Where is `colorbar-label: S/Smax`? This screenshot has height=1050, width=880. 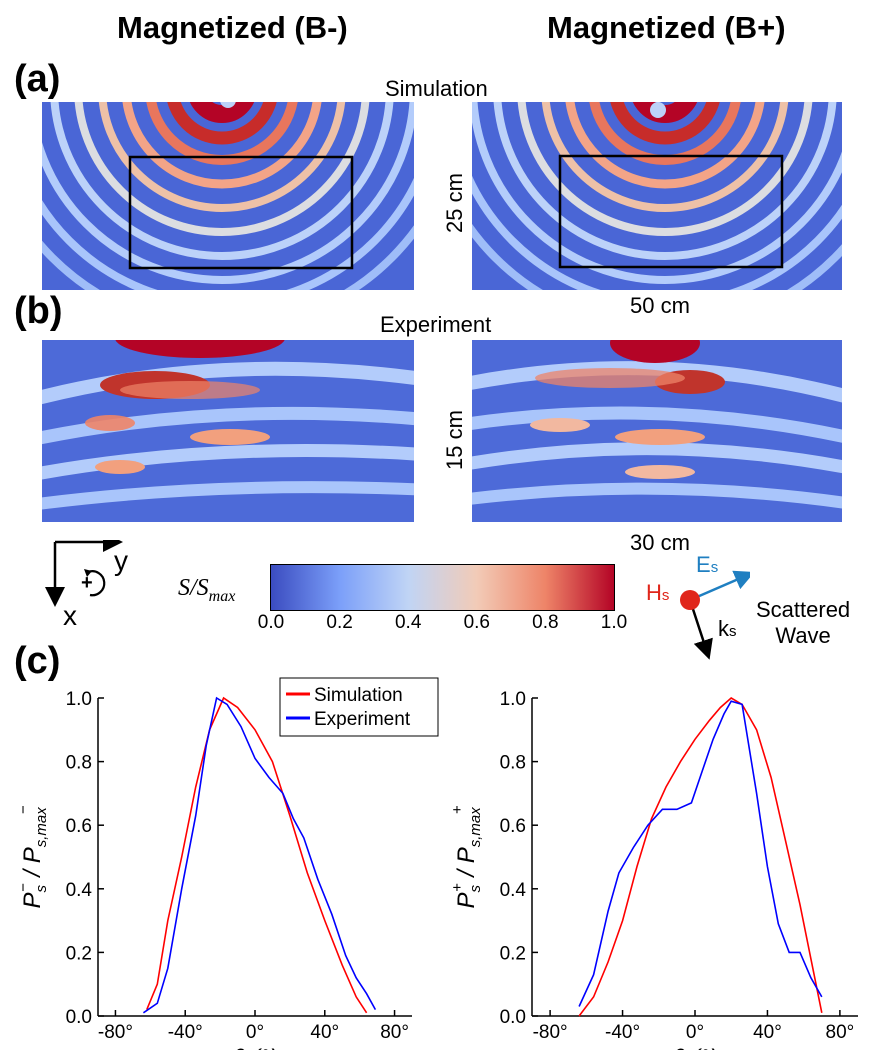
colorbar-label: S/Smax is located at coordinates (207, 590).